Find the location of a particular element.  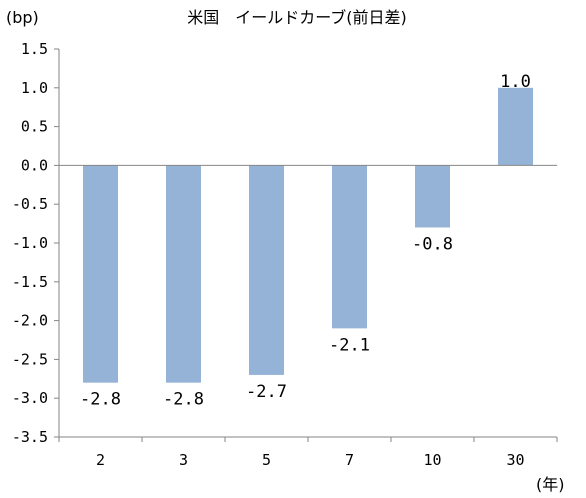

y-tick-label: 0.5 is located at coordinates (34, 127).